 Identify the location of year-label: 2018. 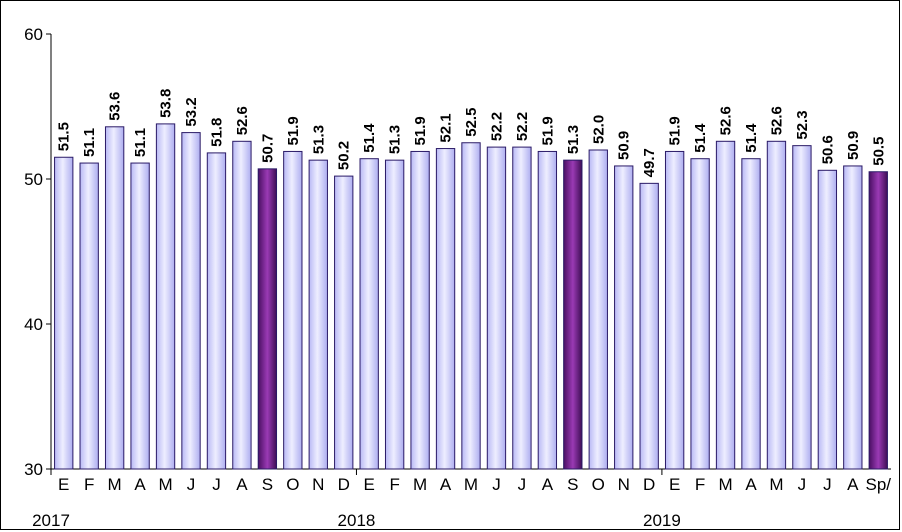
(357, 520).